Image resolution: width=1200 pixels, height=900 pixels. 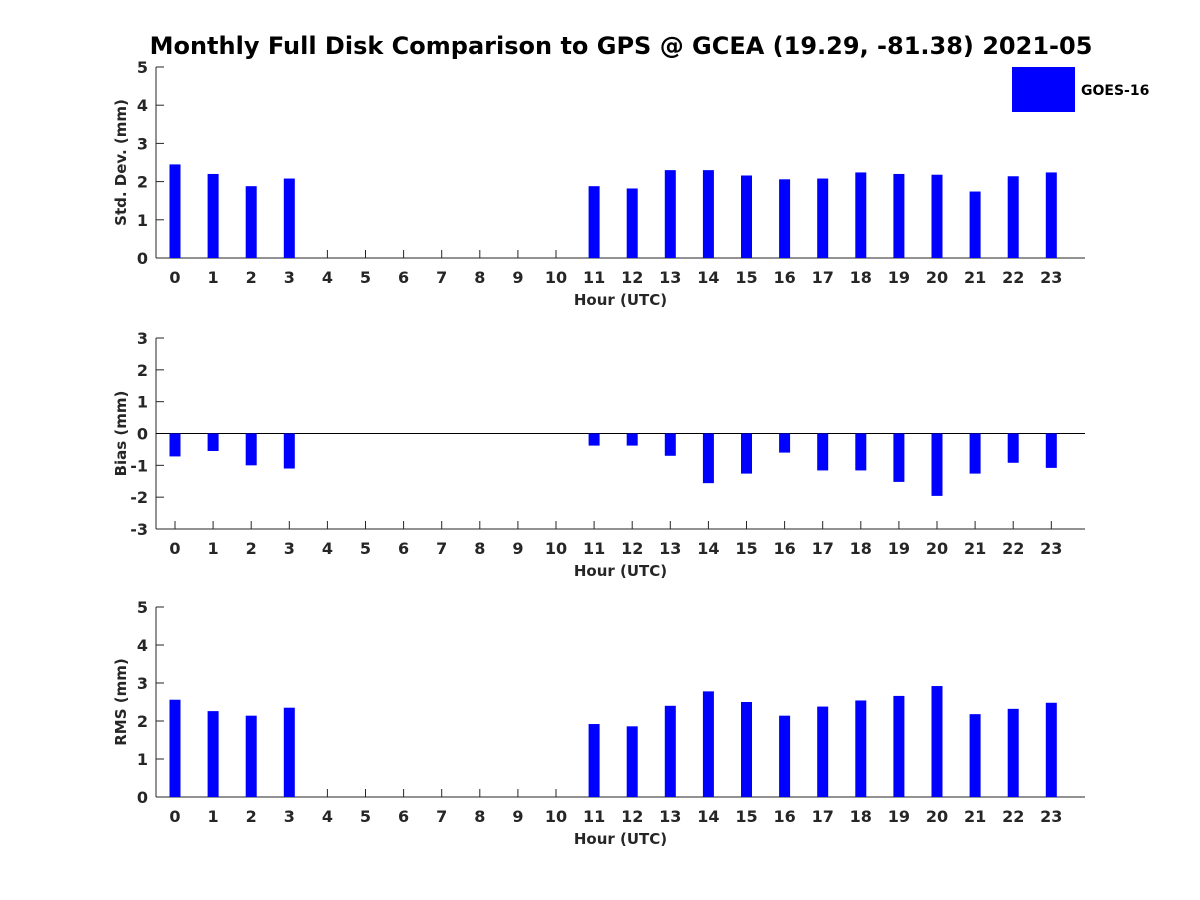 What do you see at coordinates (632, 548) in the screenshot?
I see `bias-x-tick-label: 12` at bounding box center [632, 548].